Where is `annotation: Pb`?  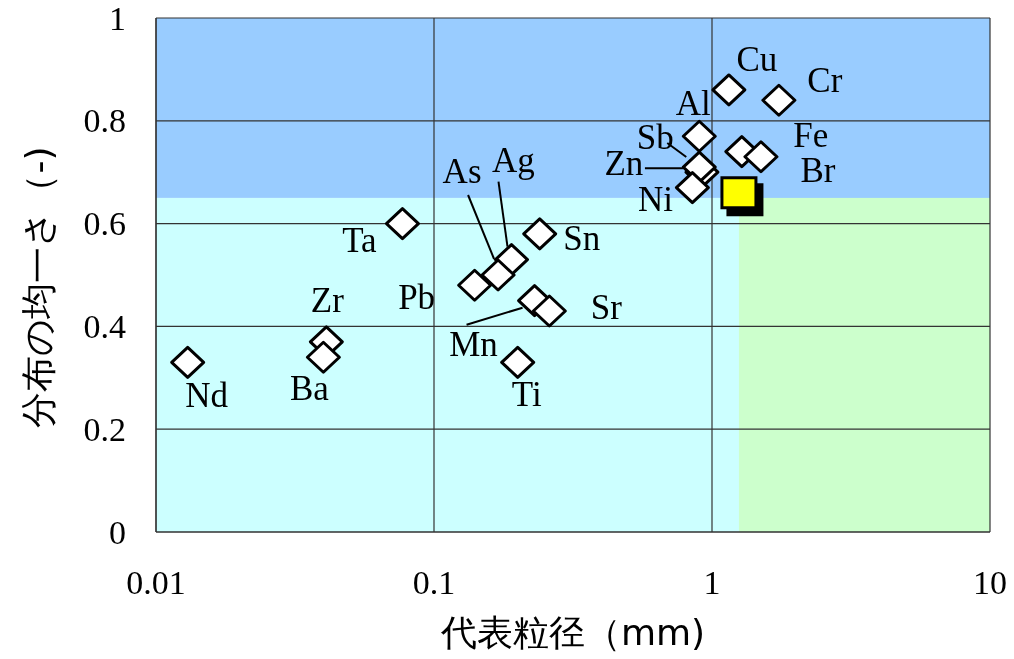
annotation: Pb is located at coordinates (417, 297).